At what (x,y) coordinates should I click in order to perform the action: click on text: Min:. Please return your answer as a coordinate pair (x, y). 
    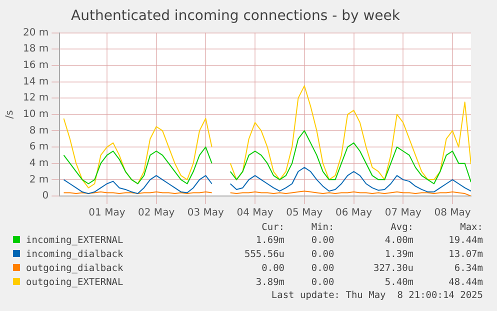
    Looking at the image, I should click on (322, 228).